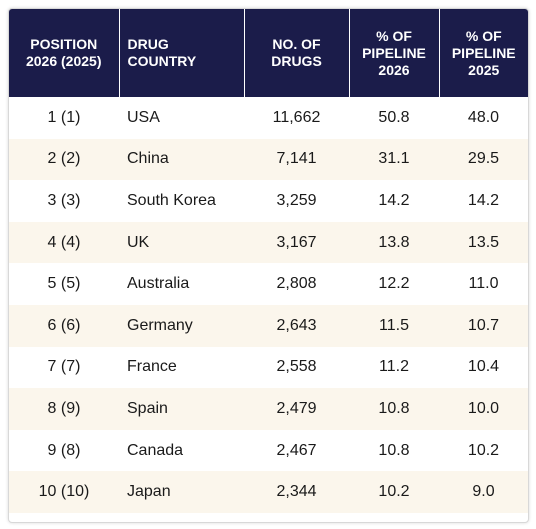 The width and height of the screenshot is (536, 529). What do you see at coordinates (483, 284) in the screenshot?
I see `cell-pipeline-2025: 11.0` at bounding box center [483, 284].